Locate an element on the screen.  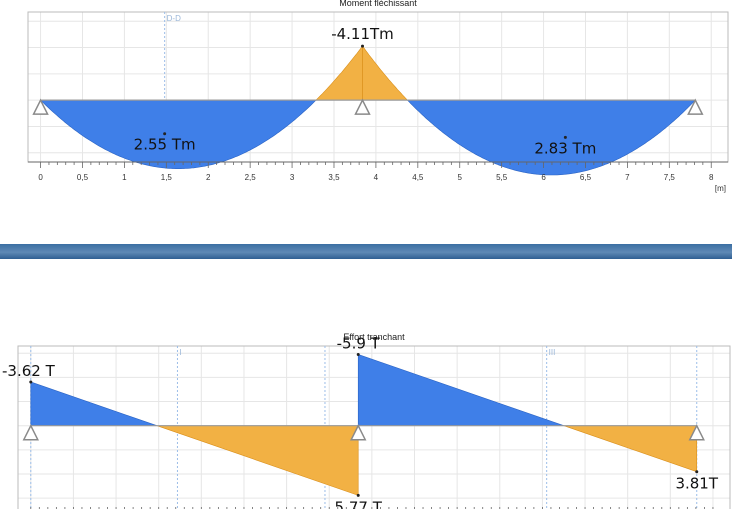
x-tick-label: 6,5 is located at coordinates (586, 177).